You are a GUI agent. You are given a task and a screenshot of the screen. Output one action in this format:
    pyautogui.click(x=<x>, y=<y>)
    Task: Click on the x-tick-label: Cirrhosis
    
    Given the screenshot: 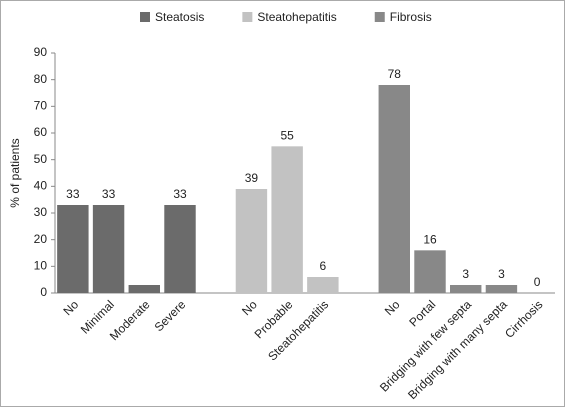 What is the action you would take?
    pyautogui.click(x=523, y=318)
    